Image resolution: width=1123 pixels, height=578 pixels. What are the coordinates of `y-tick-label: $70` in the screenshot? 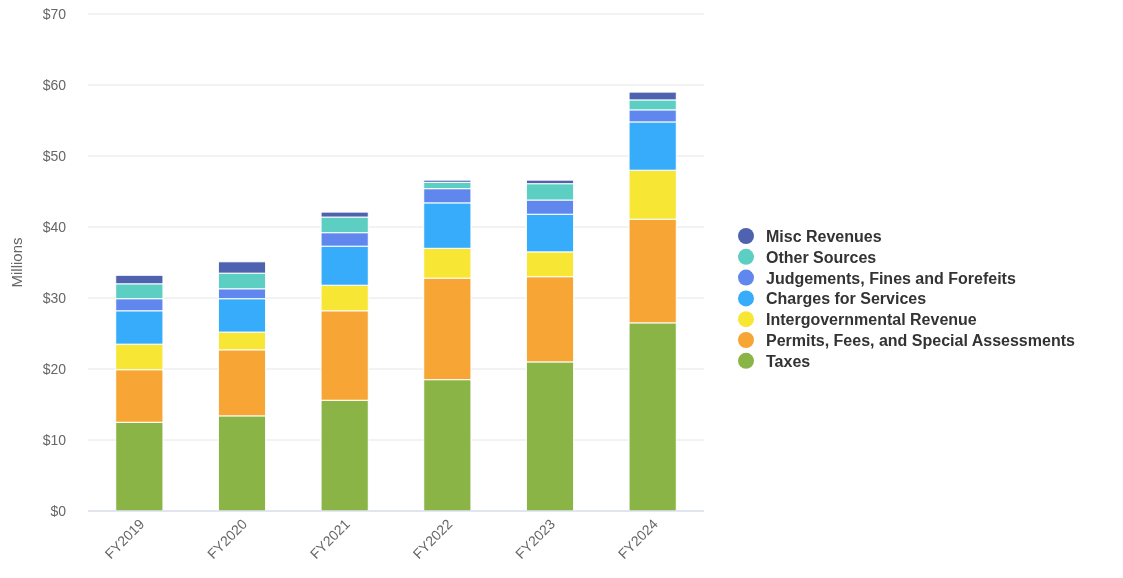 It's located at (54, 14).